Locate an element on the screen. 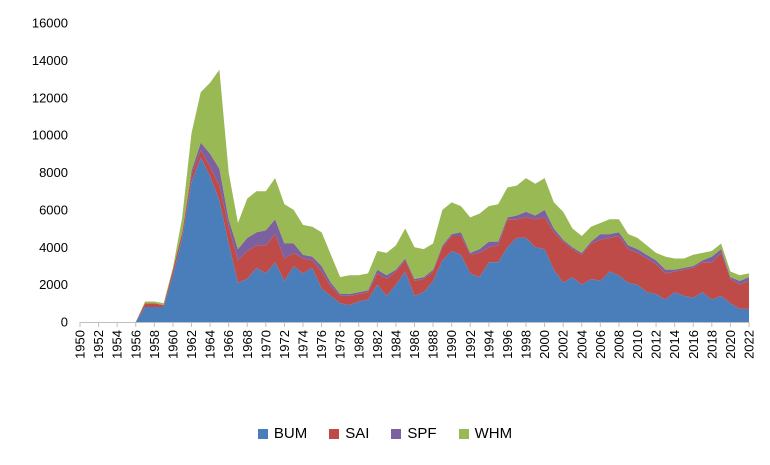 This screenshot has width=770, height=465. x-tick-label: 1994 is located at coordinates (488, 344).